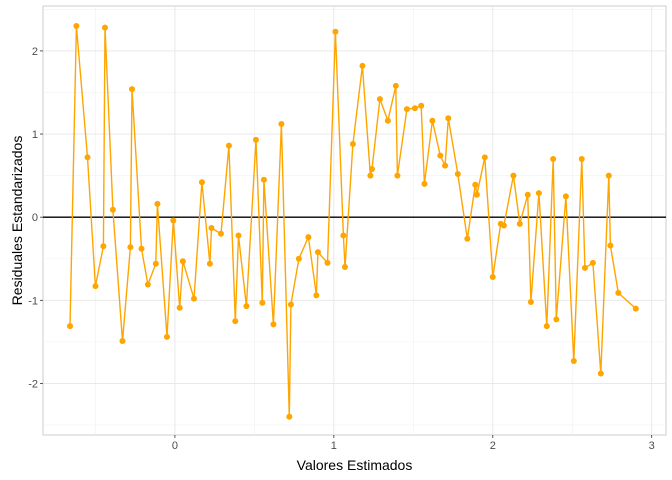 Image resolution: width=672 pixels, height=480 pixels. What do you see at coordinates (355, 465) in the screenshot?
I see `x-axis-title: Valores Estimados` at bounding box center [355, 465].